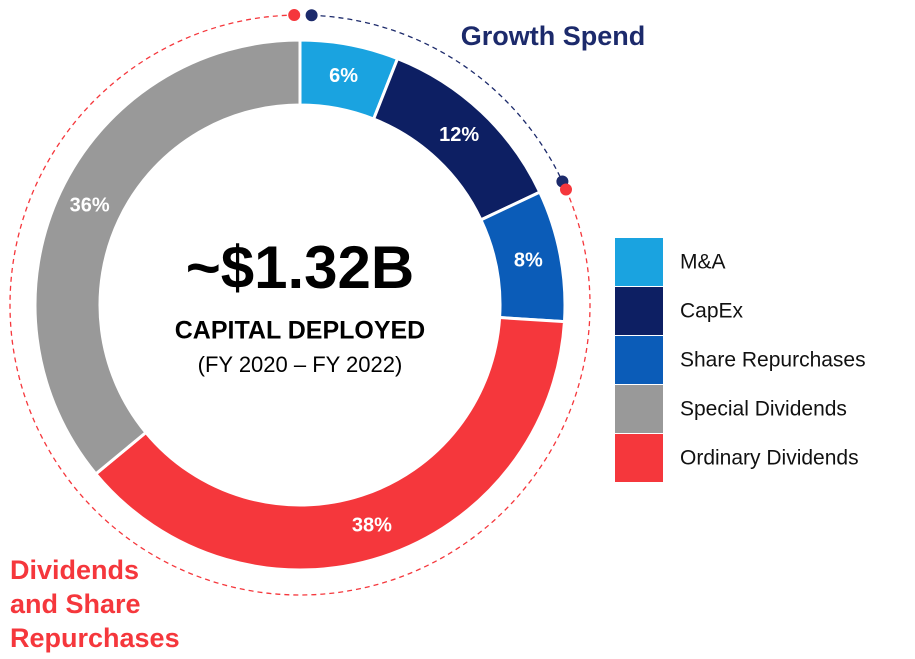 This screenshot has width=915, height=659. I want to click on legend-label: Ordinary Dividends, so click(769, 458).